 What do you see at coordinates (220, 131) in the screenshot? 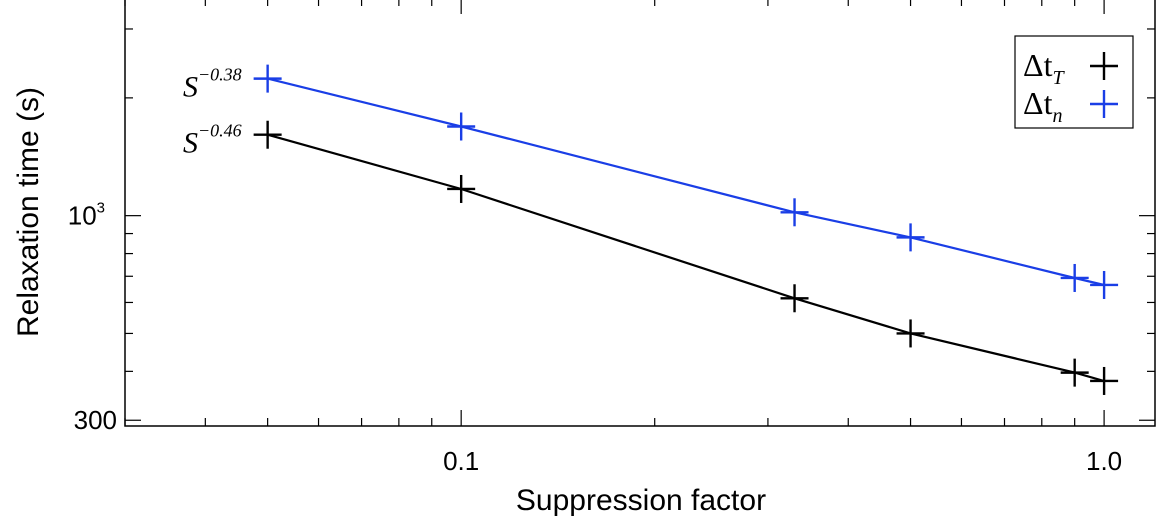
I see `fit-exponent: −0.46` at bounding box center [220, 131].